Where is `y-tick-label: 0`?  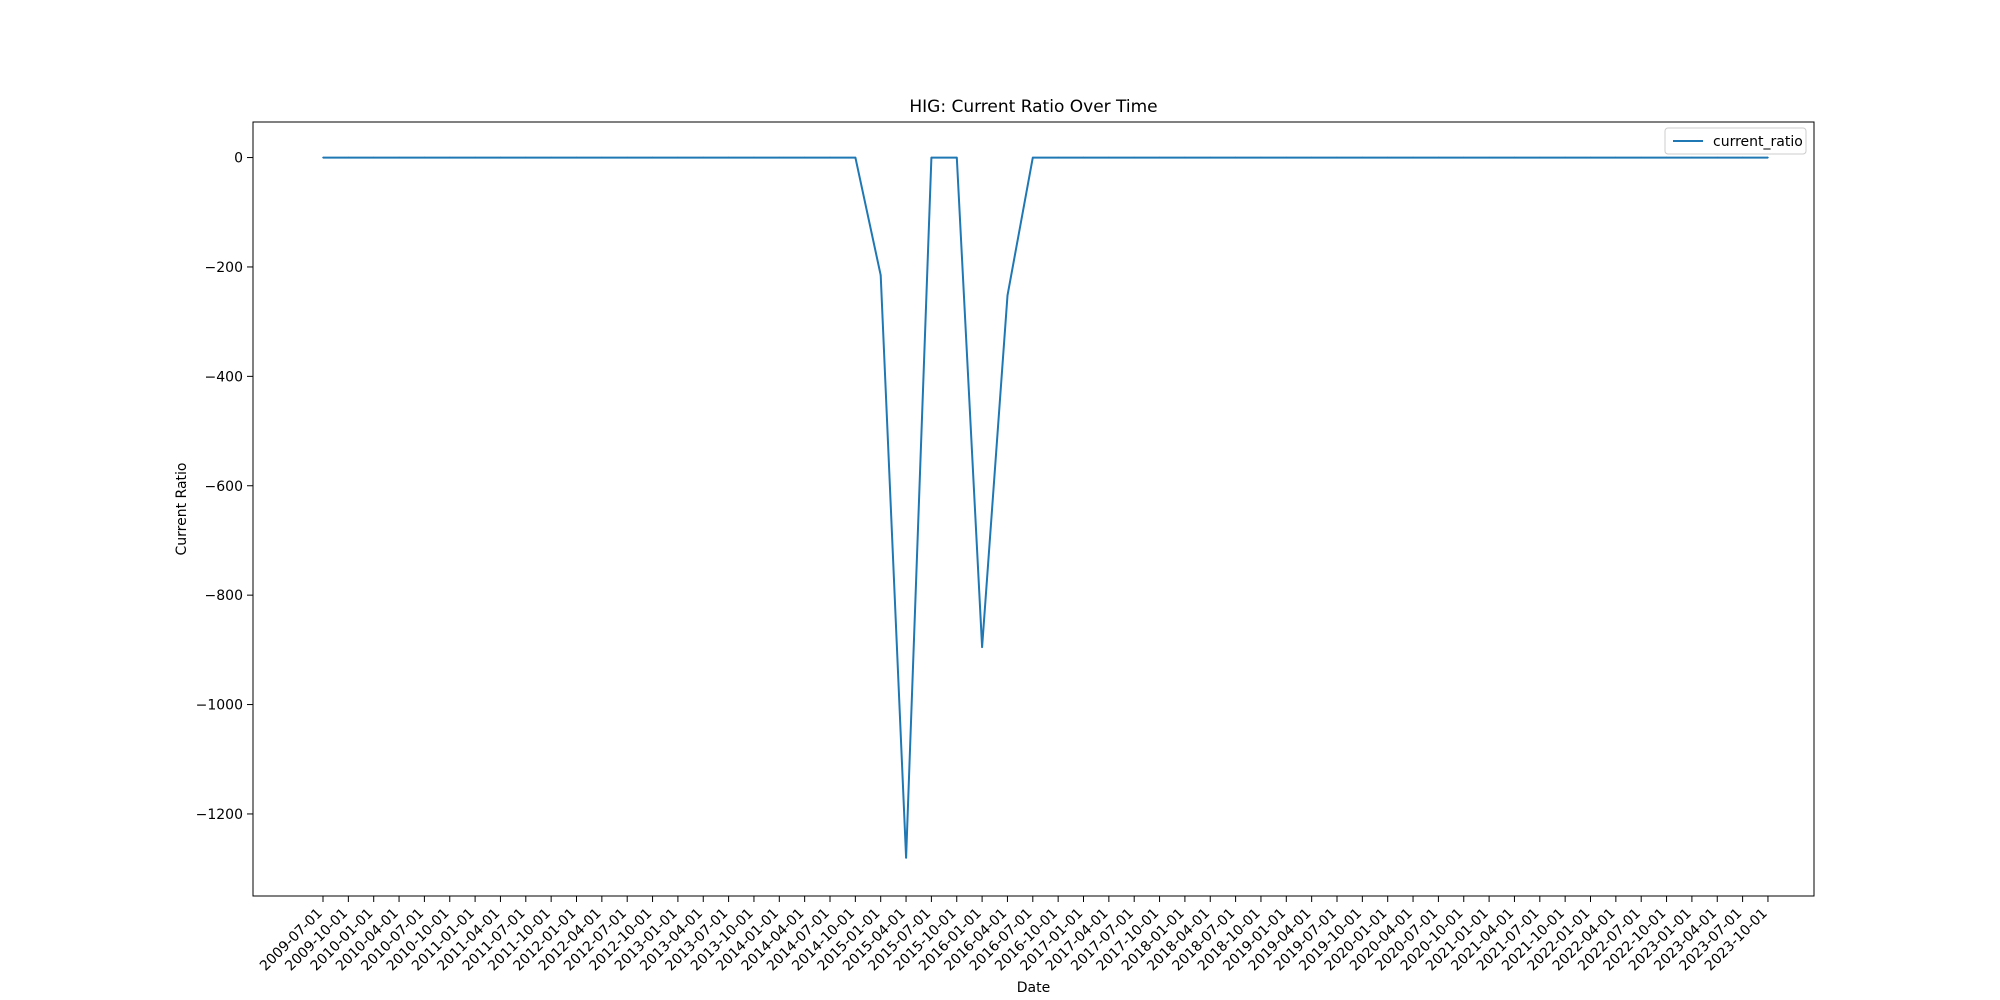
y-tick-label: 0 is located at coordinates (238, 159).